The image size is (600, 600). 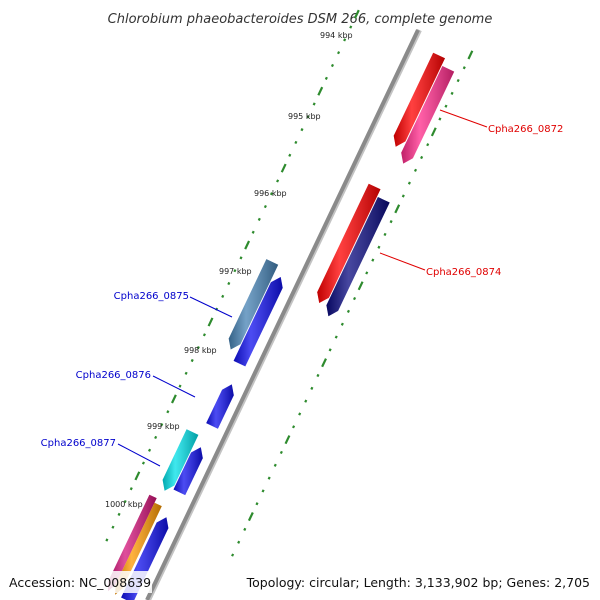 What do you see at coordinates (270, 193) in the screenshot?
I see `kbp-label-996: 996 kbp` at bounding box center [270, 193].